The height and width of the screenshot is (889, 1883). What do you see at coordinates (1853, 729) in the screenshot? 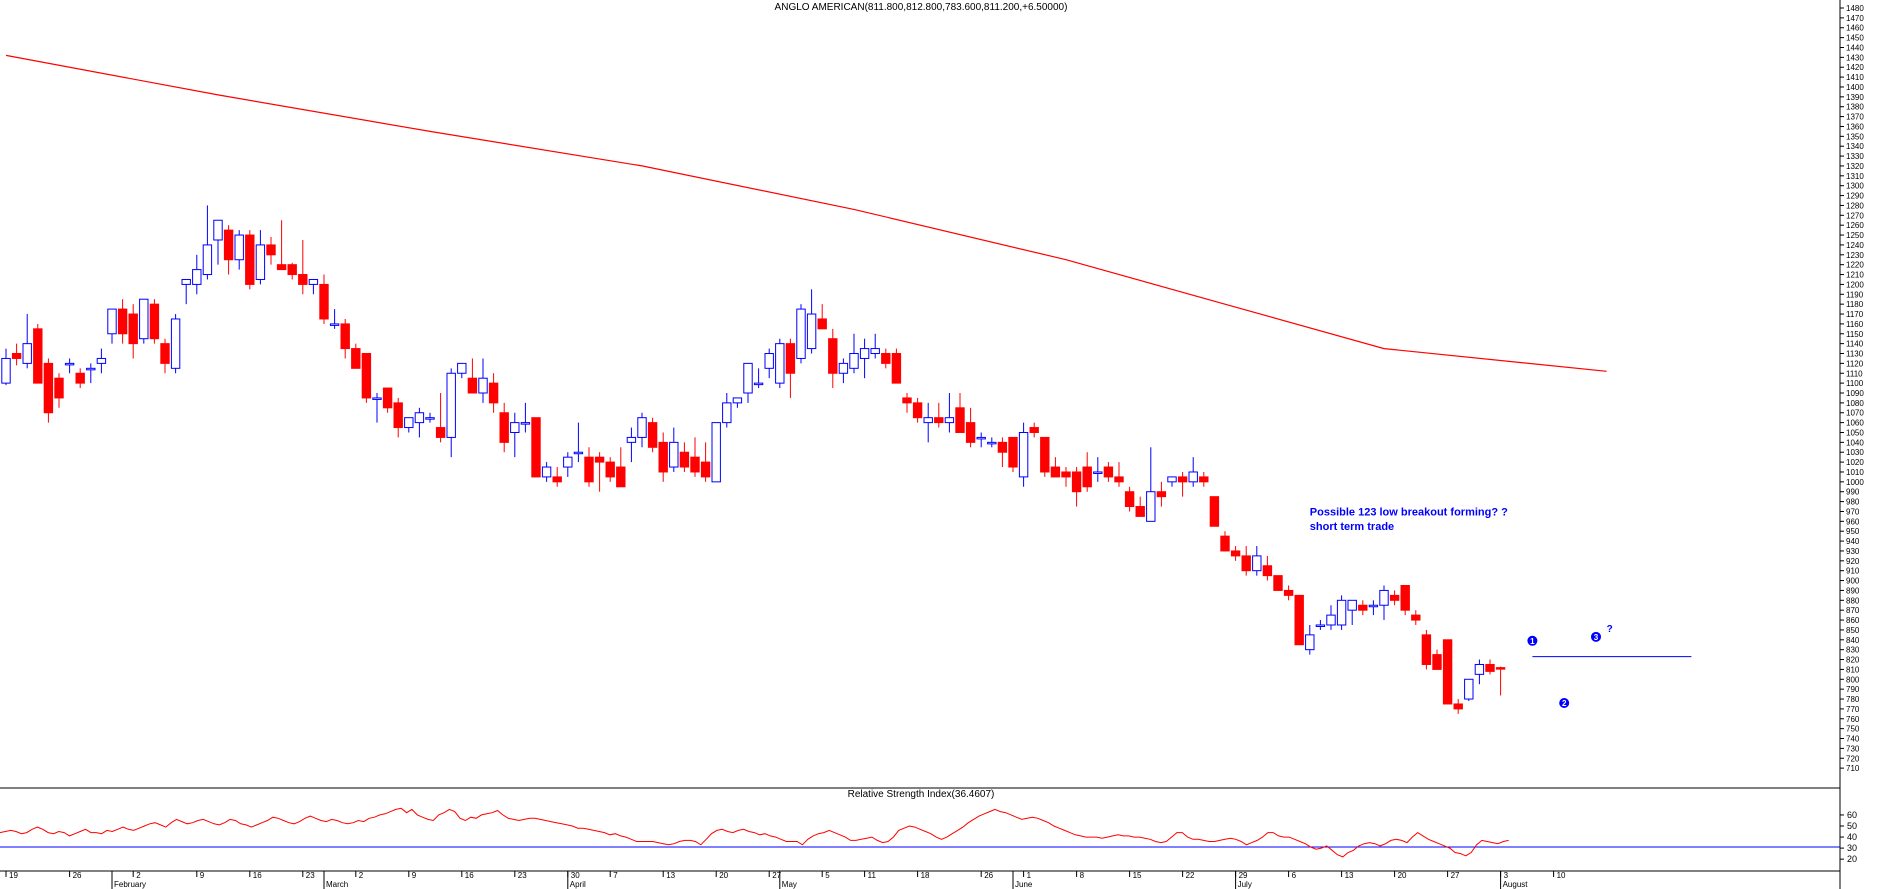
I see `price-tick-label: 750` at bounding box center [1853, 729].